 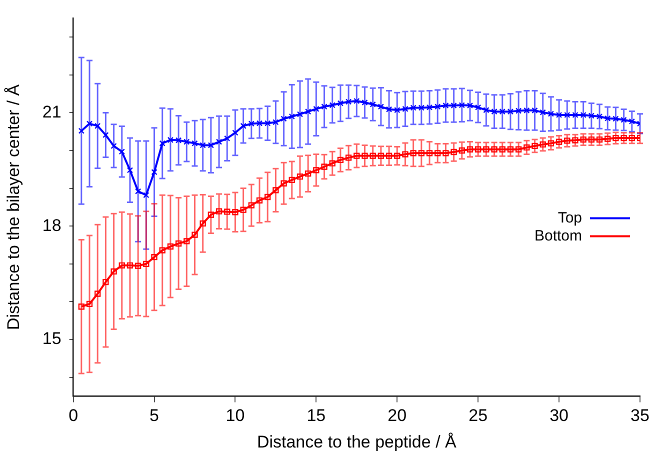 I want to click on y-tick-label: 18, so click(x=52, y=225).